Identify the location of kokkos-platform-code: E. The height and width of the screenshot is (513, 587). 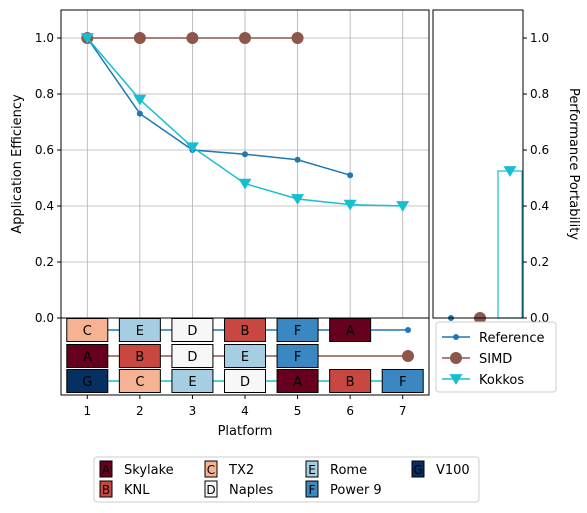
(192, 382).